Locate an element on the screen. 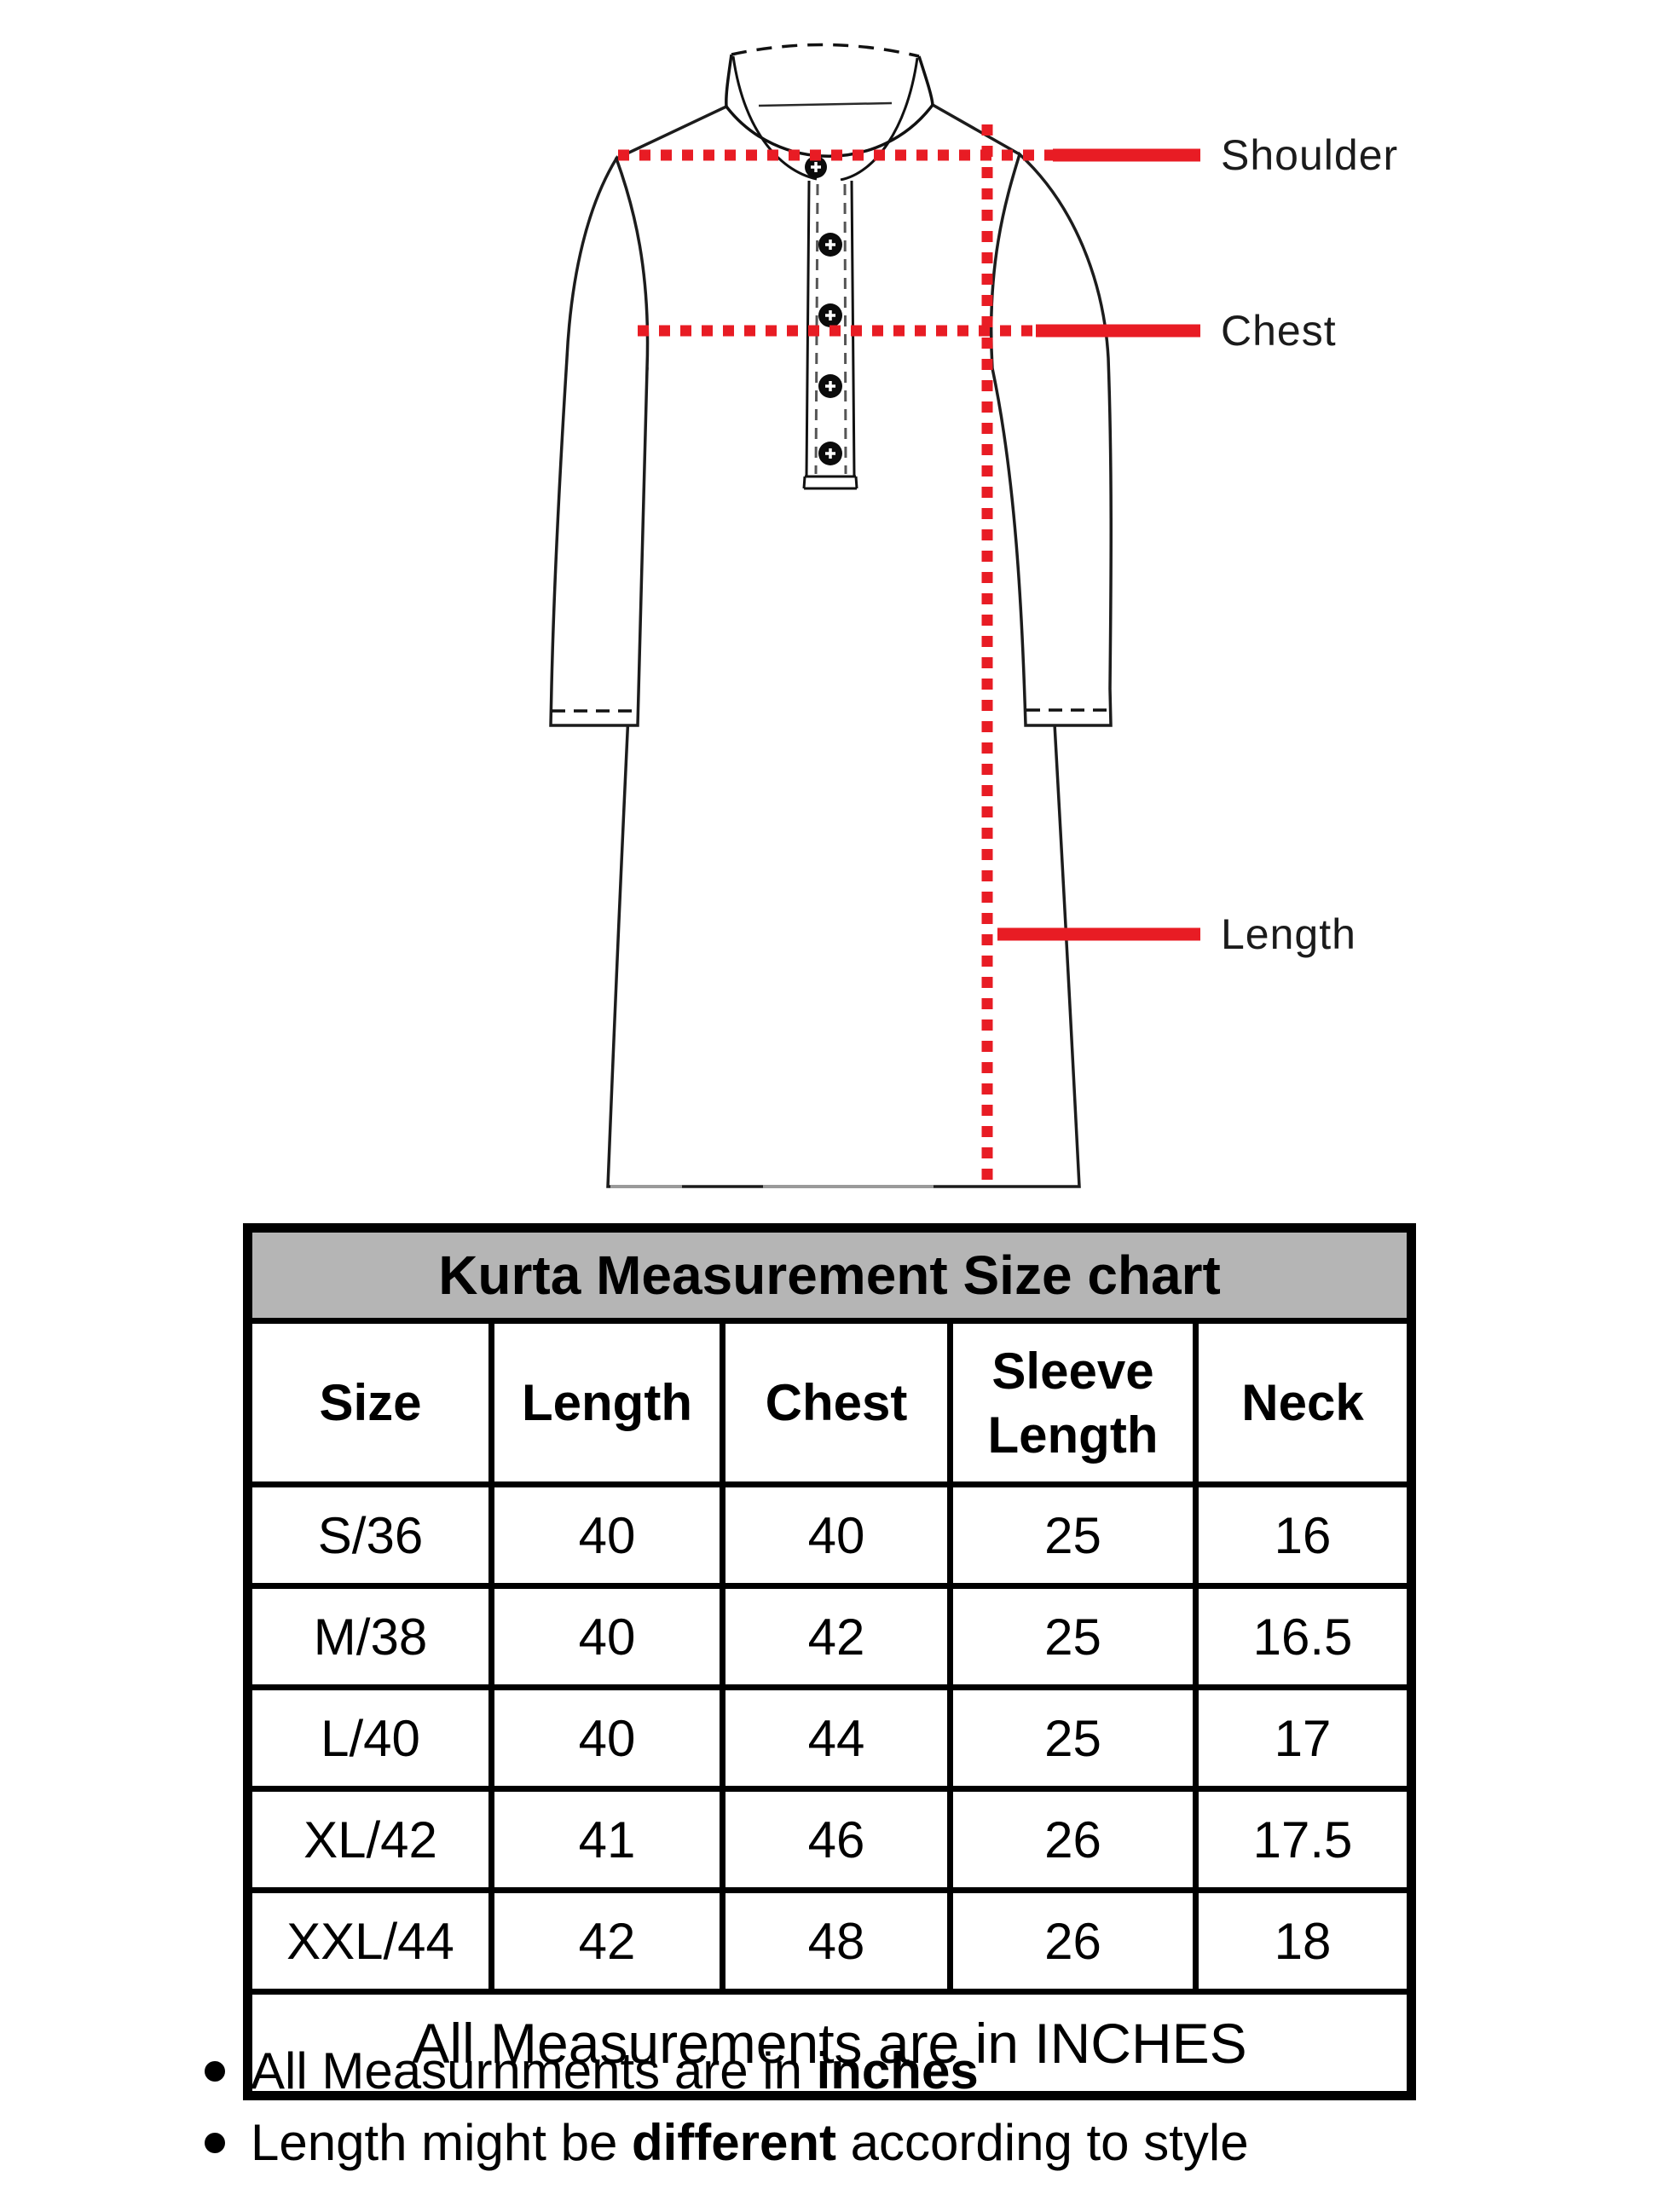  collar-fill is located at coordinates (829, 100).